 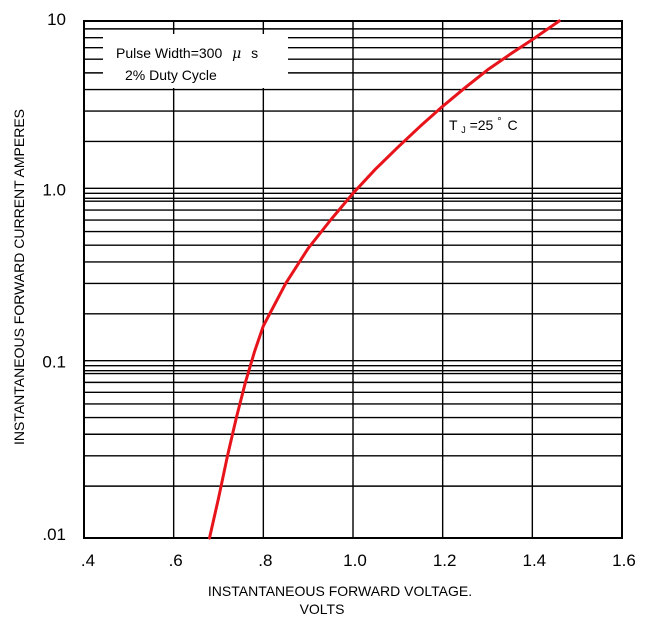 I want to click on temperature-box, so click(x=484, y=124).